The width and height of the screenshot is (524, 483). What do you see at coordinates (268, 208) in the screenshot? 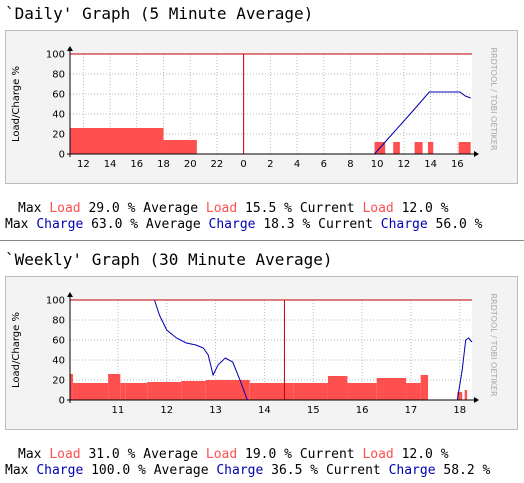
I see `stat-value: 15.5 %` at bounding box center [268, 208].